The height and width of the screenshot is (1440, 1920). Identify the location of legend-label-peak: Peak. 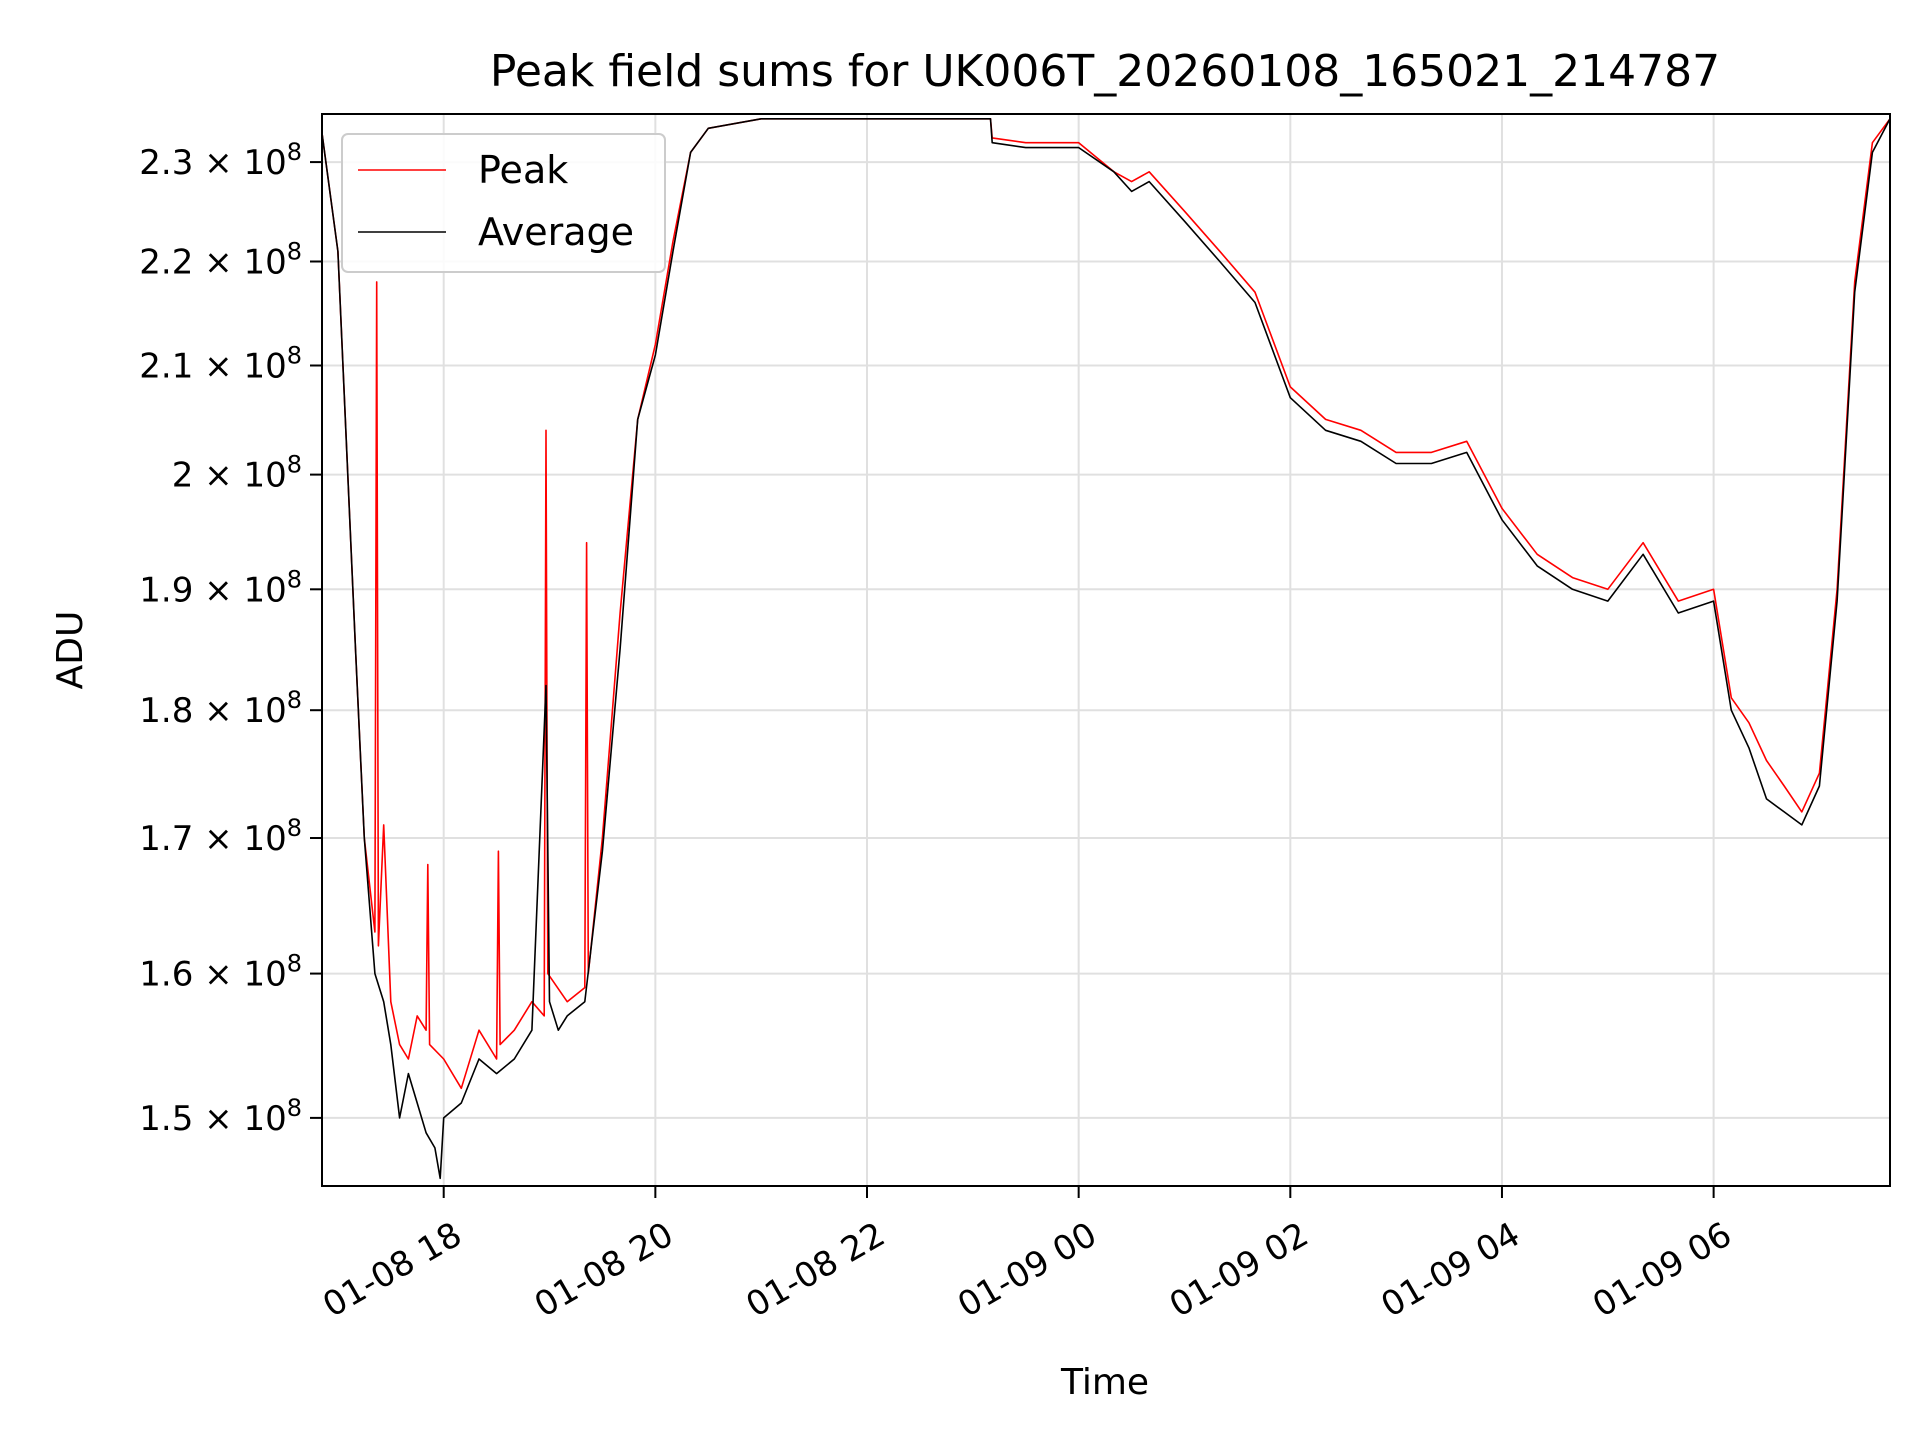
(523, 170).